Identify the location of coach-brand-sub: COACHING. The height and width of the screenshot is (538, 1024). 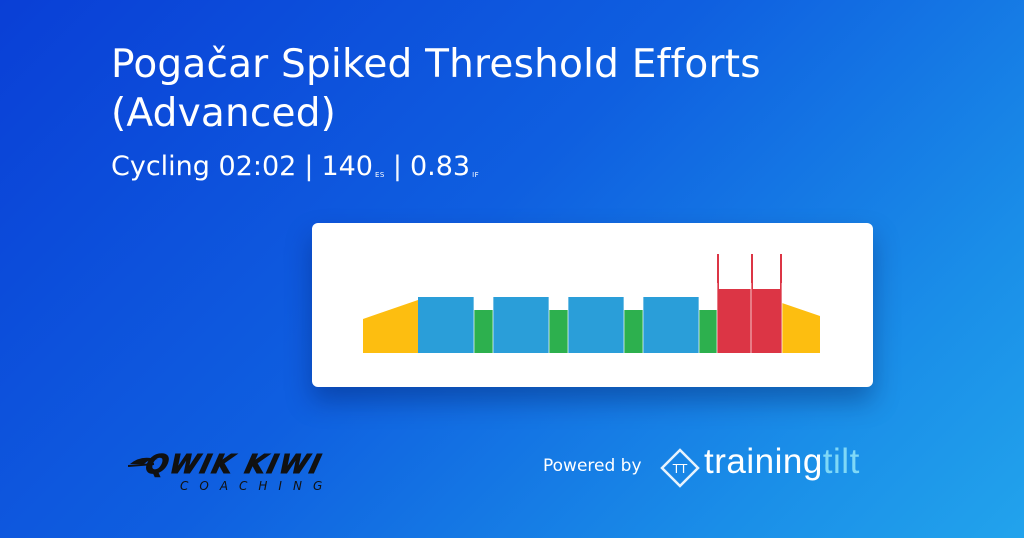
(257, 486).